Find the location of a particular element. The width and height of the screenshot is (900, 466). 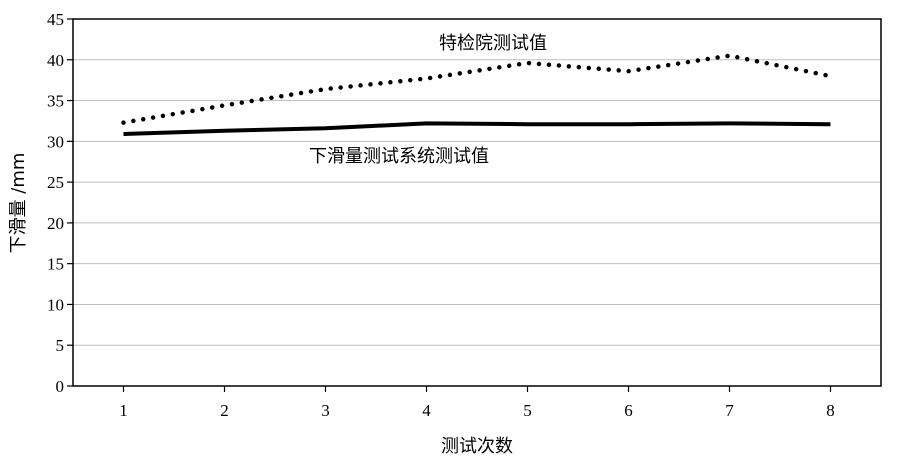

x-tick-label: 4 is located at coordinates (426, 410).